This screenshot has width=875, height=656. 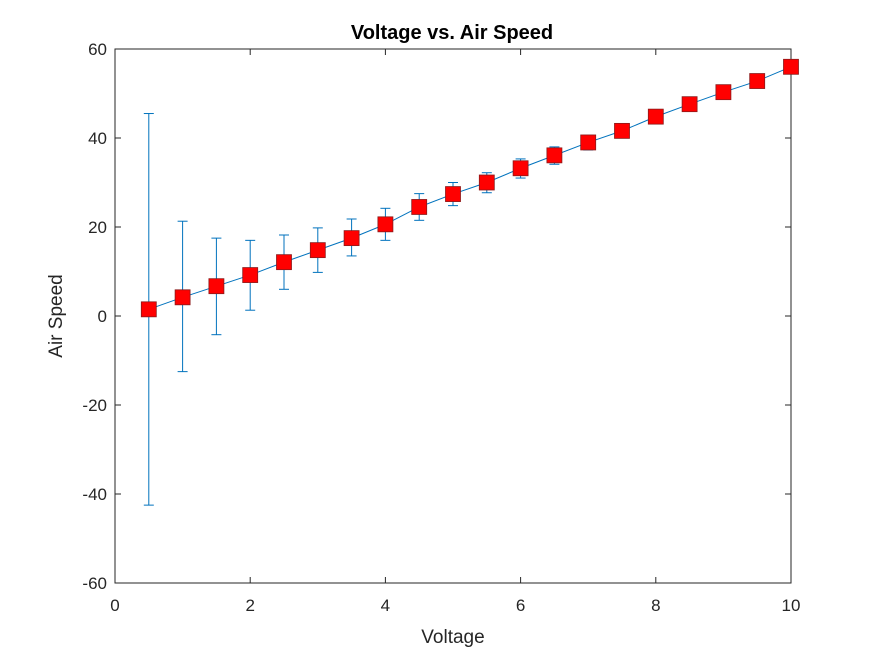 I want to click on y-tick-label: 60, so click(x=97, y=49).